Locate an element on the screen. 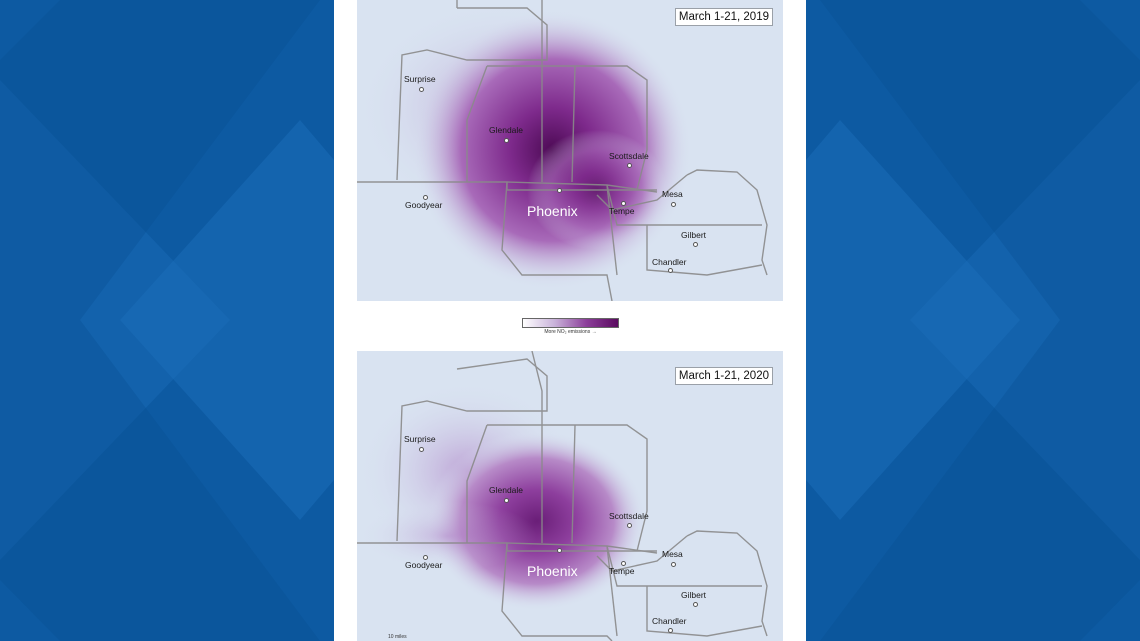  date-label: March 1-21, 2020 is located at coordinates (723, 376).